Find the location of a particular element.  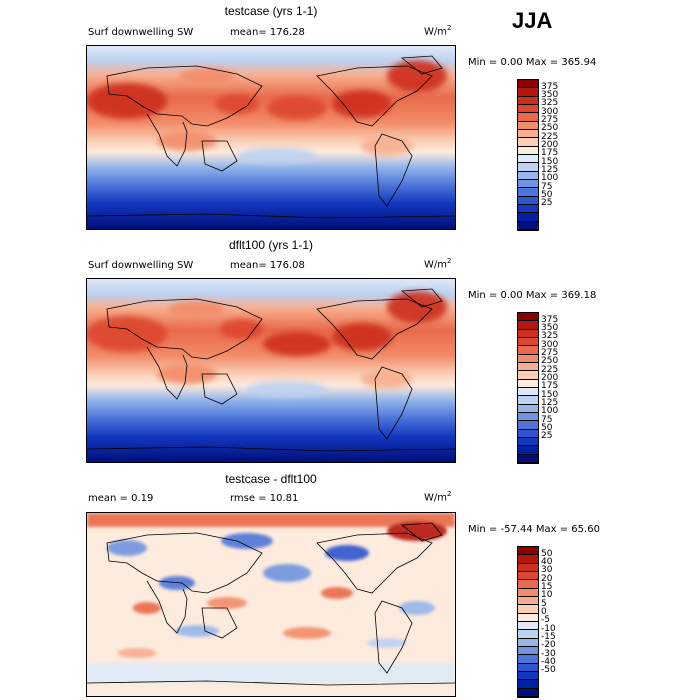

colorbar-label: 150 is located at coordinates (550, 394).